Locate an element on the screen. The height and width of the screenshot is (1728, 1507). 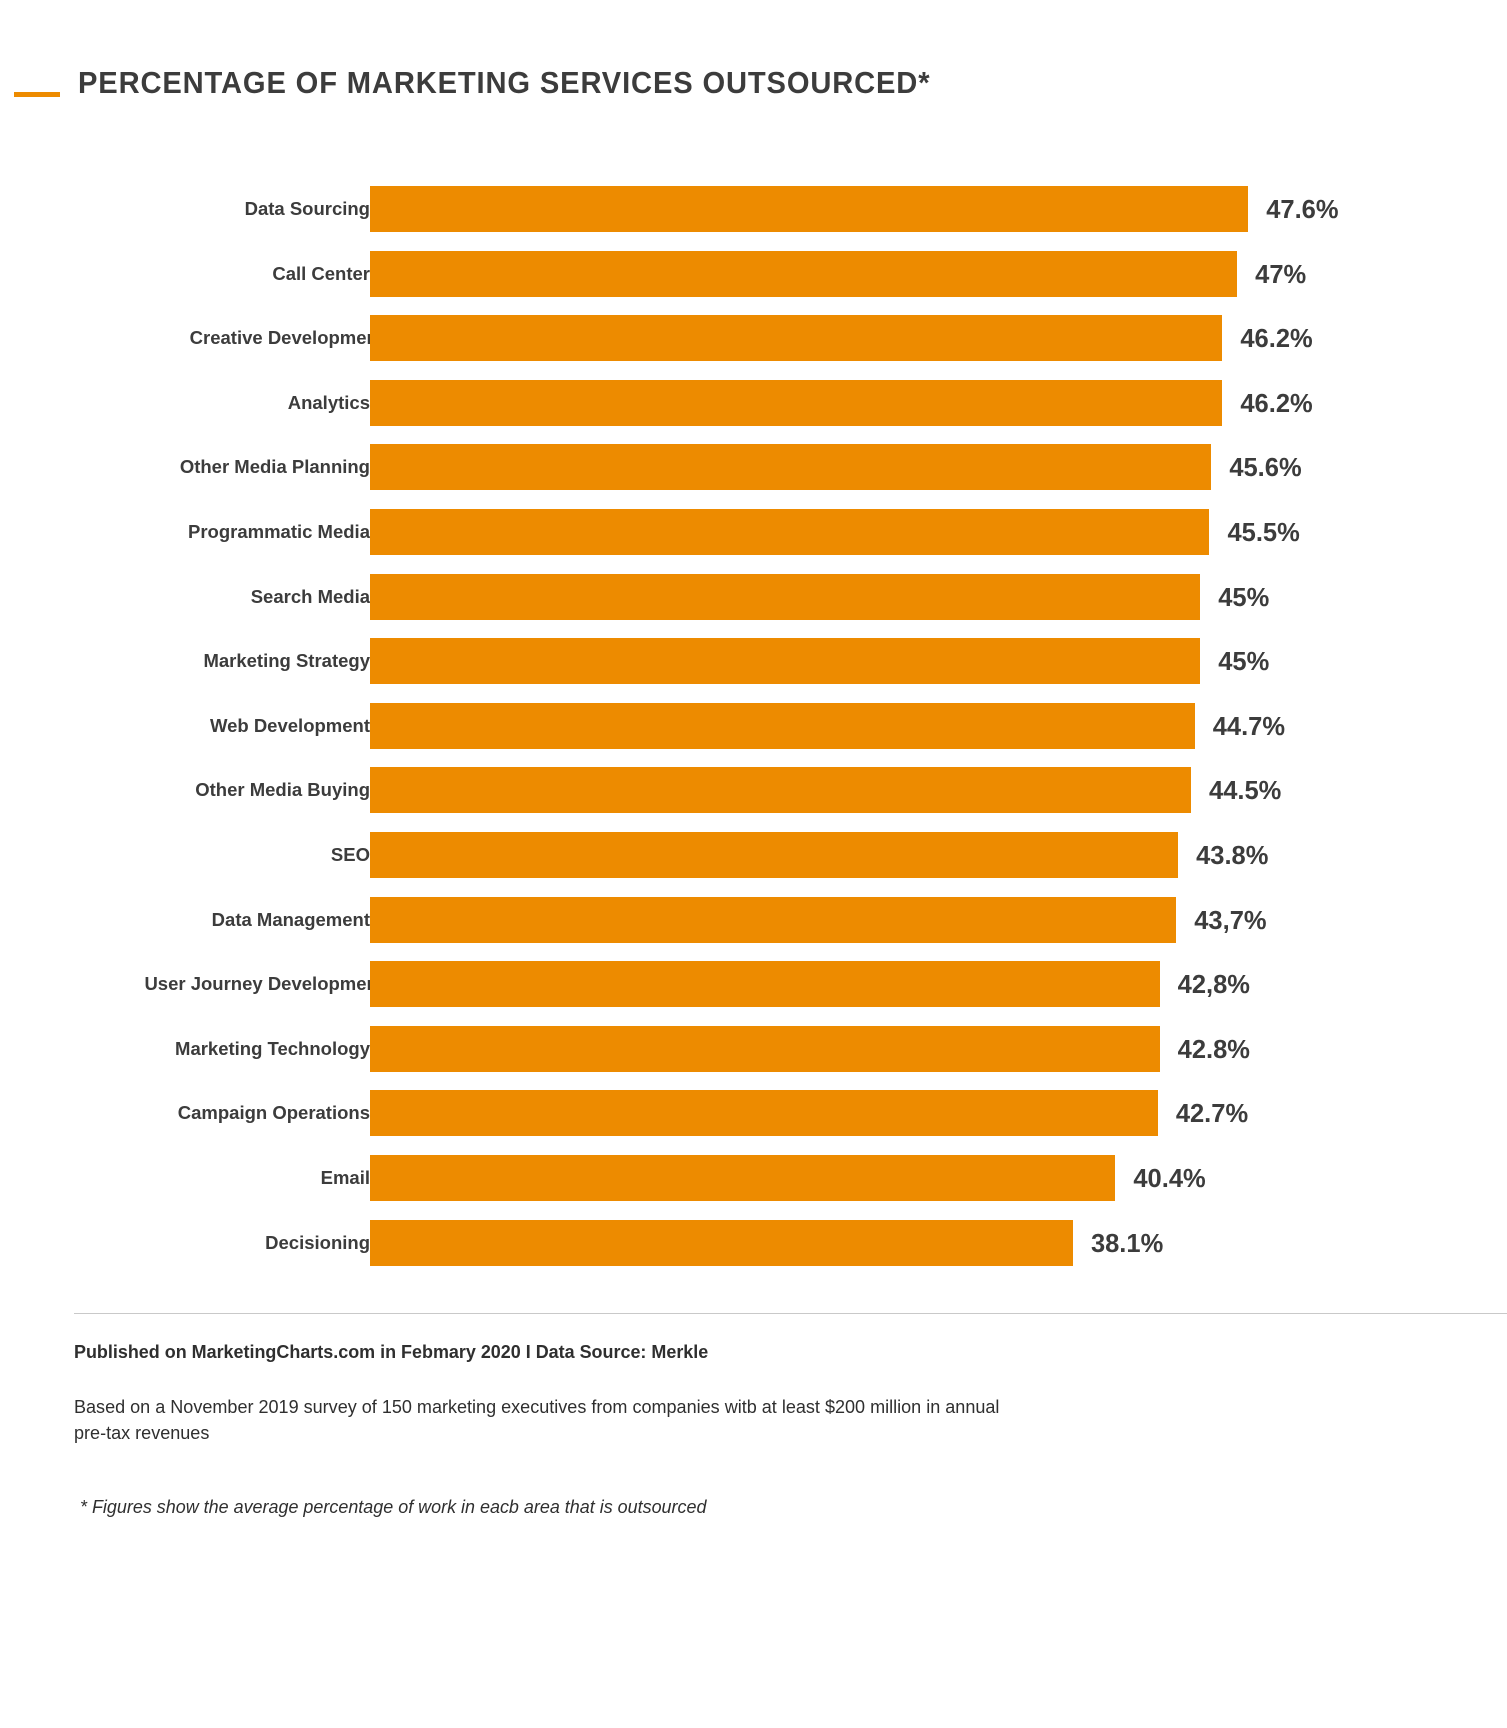
bar-row: Campaign Operations 42.7% is located at coordinates (753, 1113).